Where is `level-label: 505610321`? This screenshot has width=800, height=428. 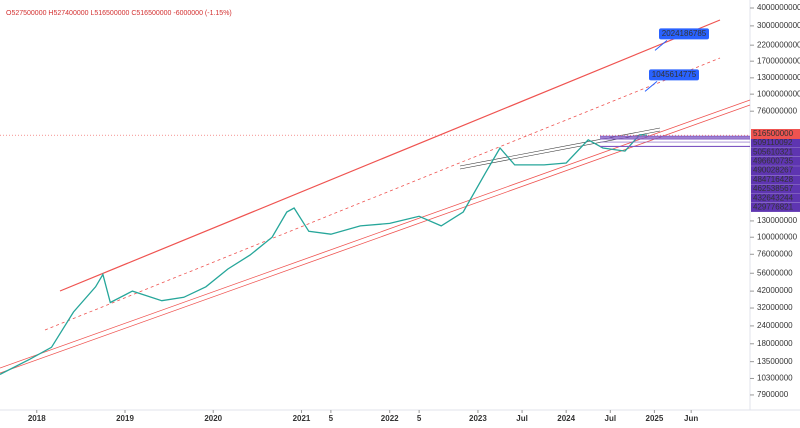 level-label: 505610321 is located at coordinates (773, 151).